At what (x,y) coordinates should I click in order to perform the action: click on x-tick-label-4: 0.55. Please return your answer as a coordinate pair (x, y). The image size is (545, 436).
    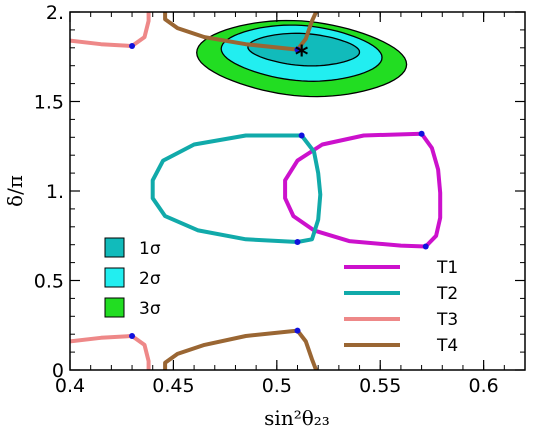
    Looking at the image, I should click on (380, 386).